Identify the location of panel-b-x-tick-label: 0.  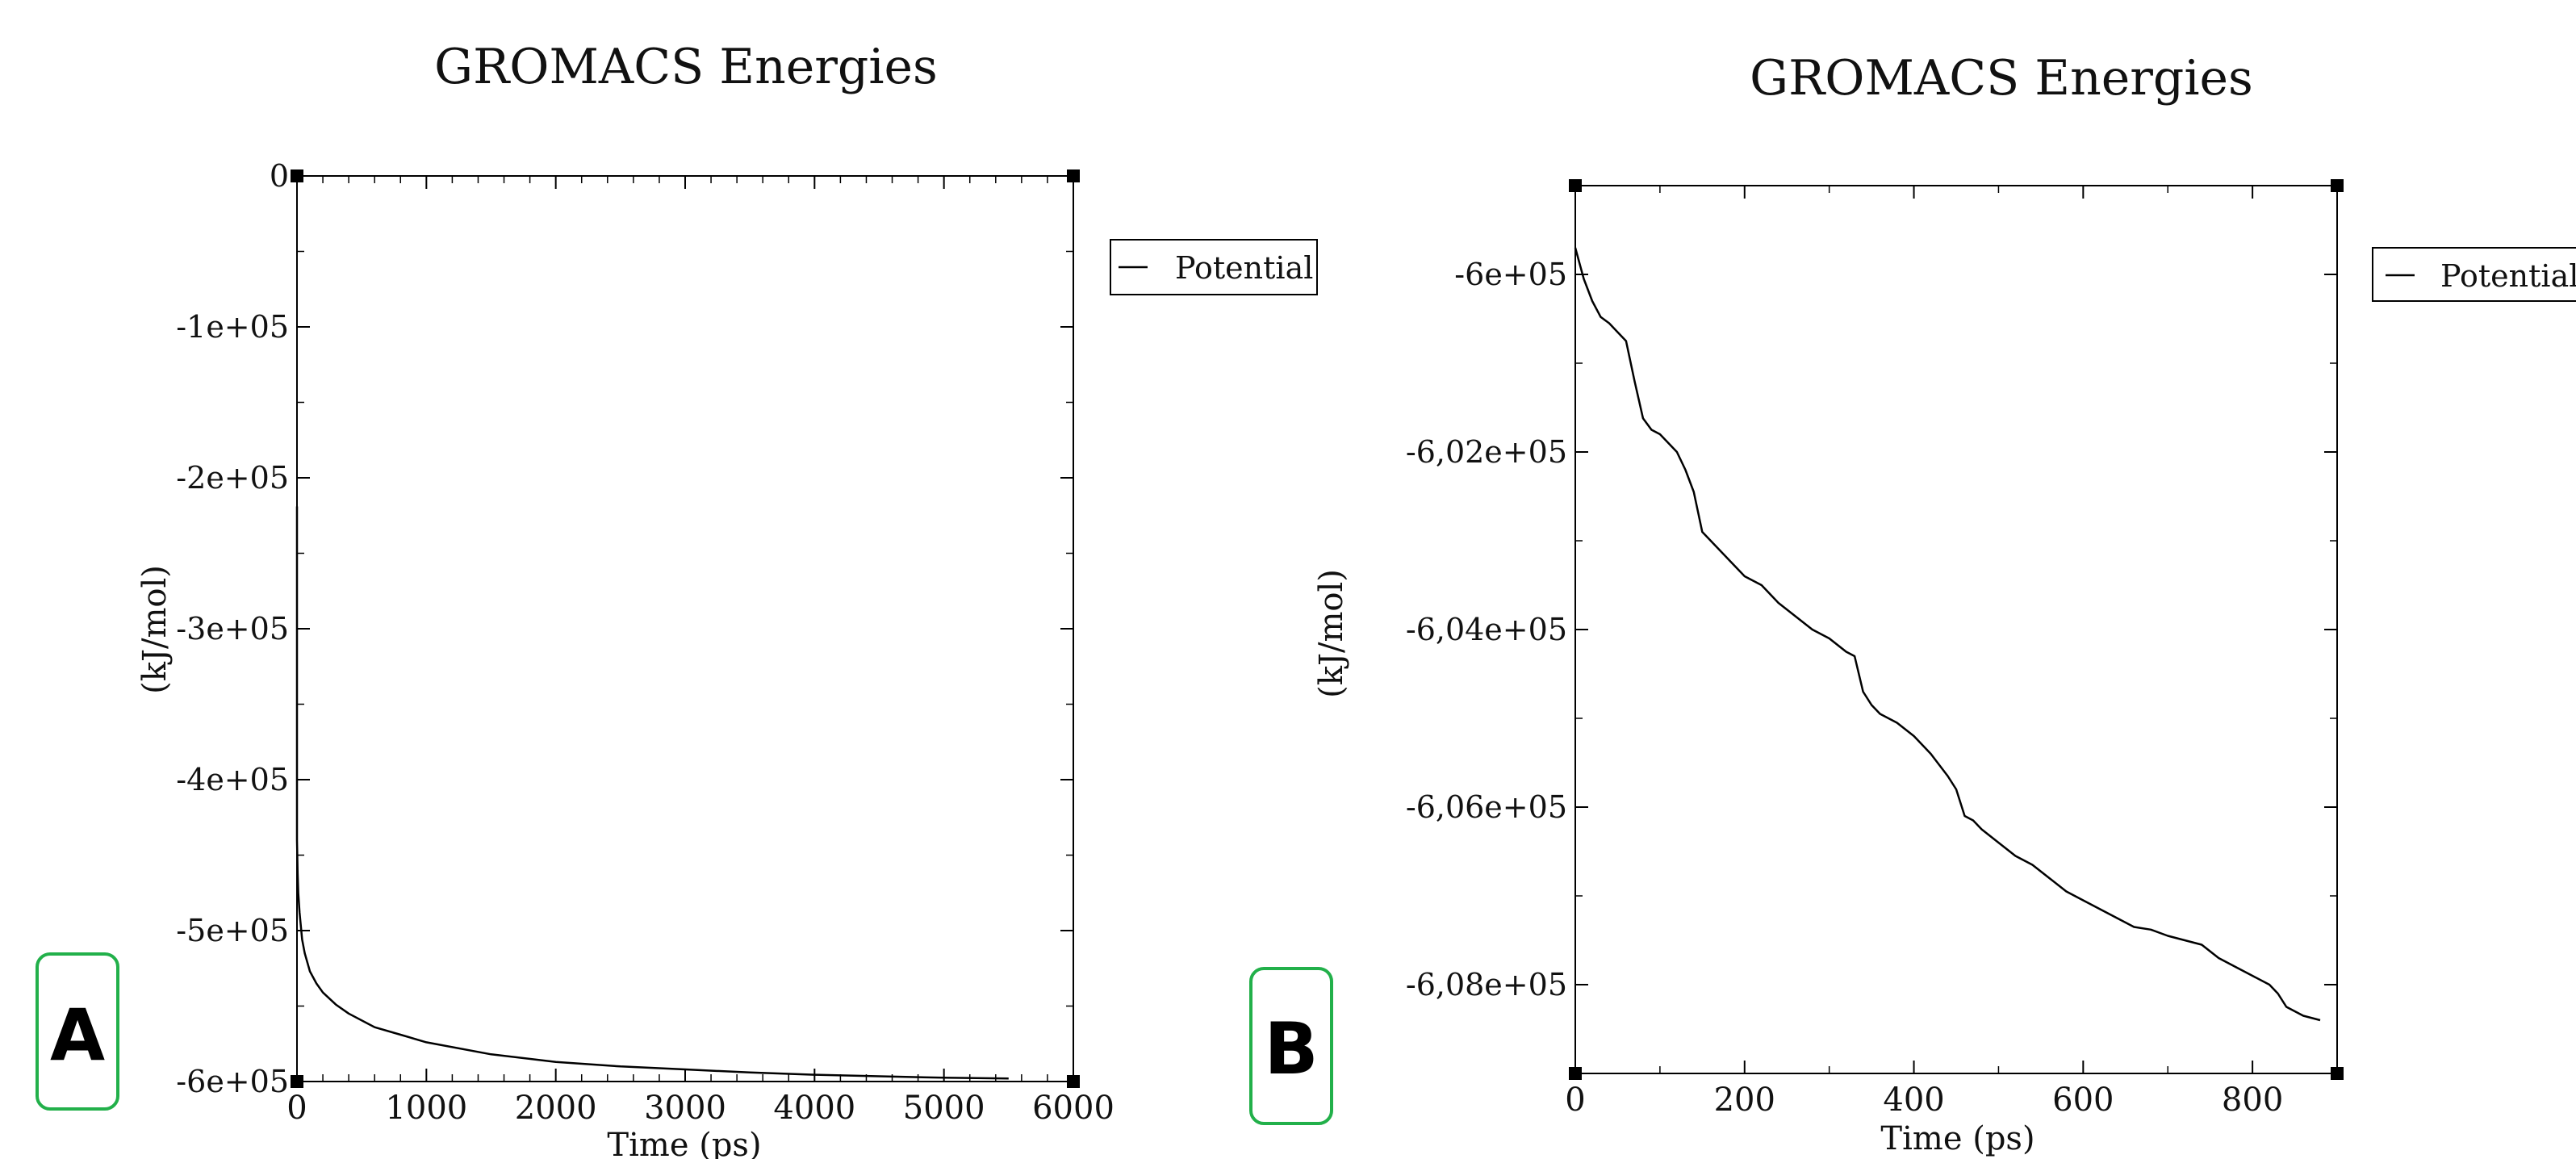
(1575, 1100).